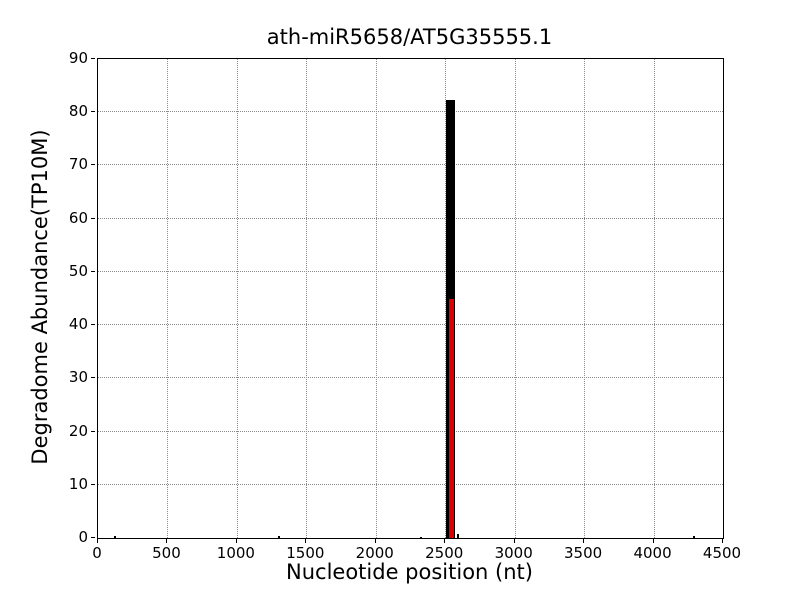 Image resolution: width=800 pixels, height=600 pixels. Describe the element at coordinates (305, 553) in the screenshot. I see `x-tick-label: 1500` at that location.